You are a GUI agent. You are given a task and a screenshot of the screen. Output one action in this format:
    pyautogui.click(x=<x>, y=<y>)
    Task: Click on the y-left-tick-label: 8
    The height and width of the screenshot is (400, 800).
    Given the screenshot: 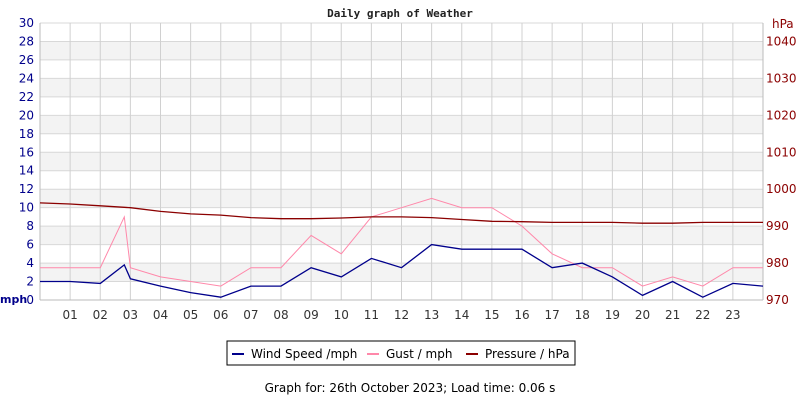 What is the action you would take?
    pyautogui.click(x=30, y=226)
    